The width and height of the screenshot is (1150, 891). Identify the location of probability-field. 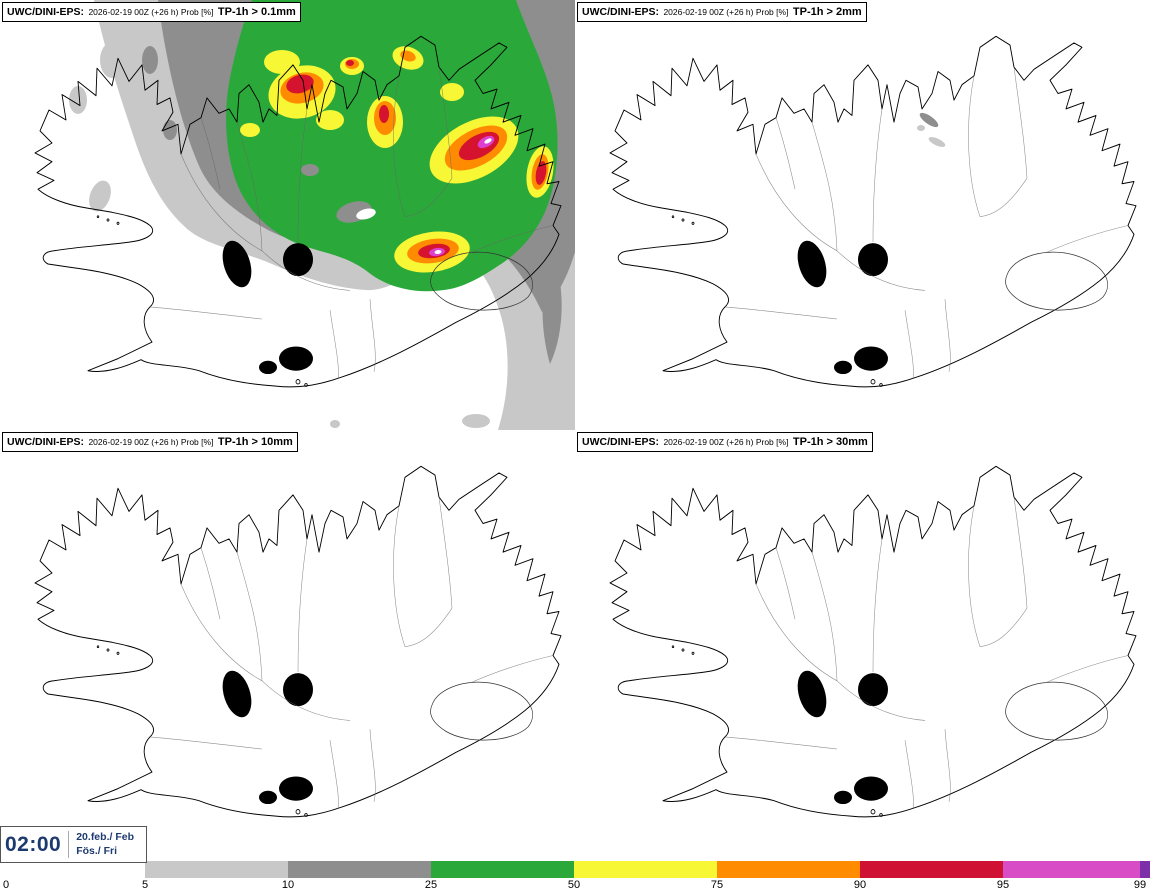
(932, 129).